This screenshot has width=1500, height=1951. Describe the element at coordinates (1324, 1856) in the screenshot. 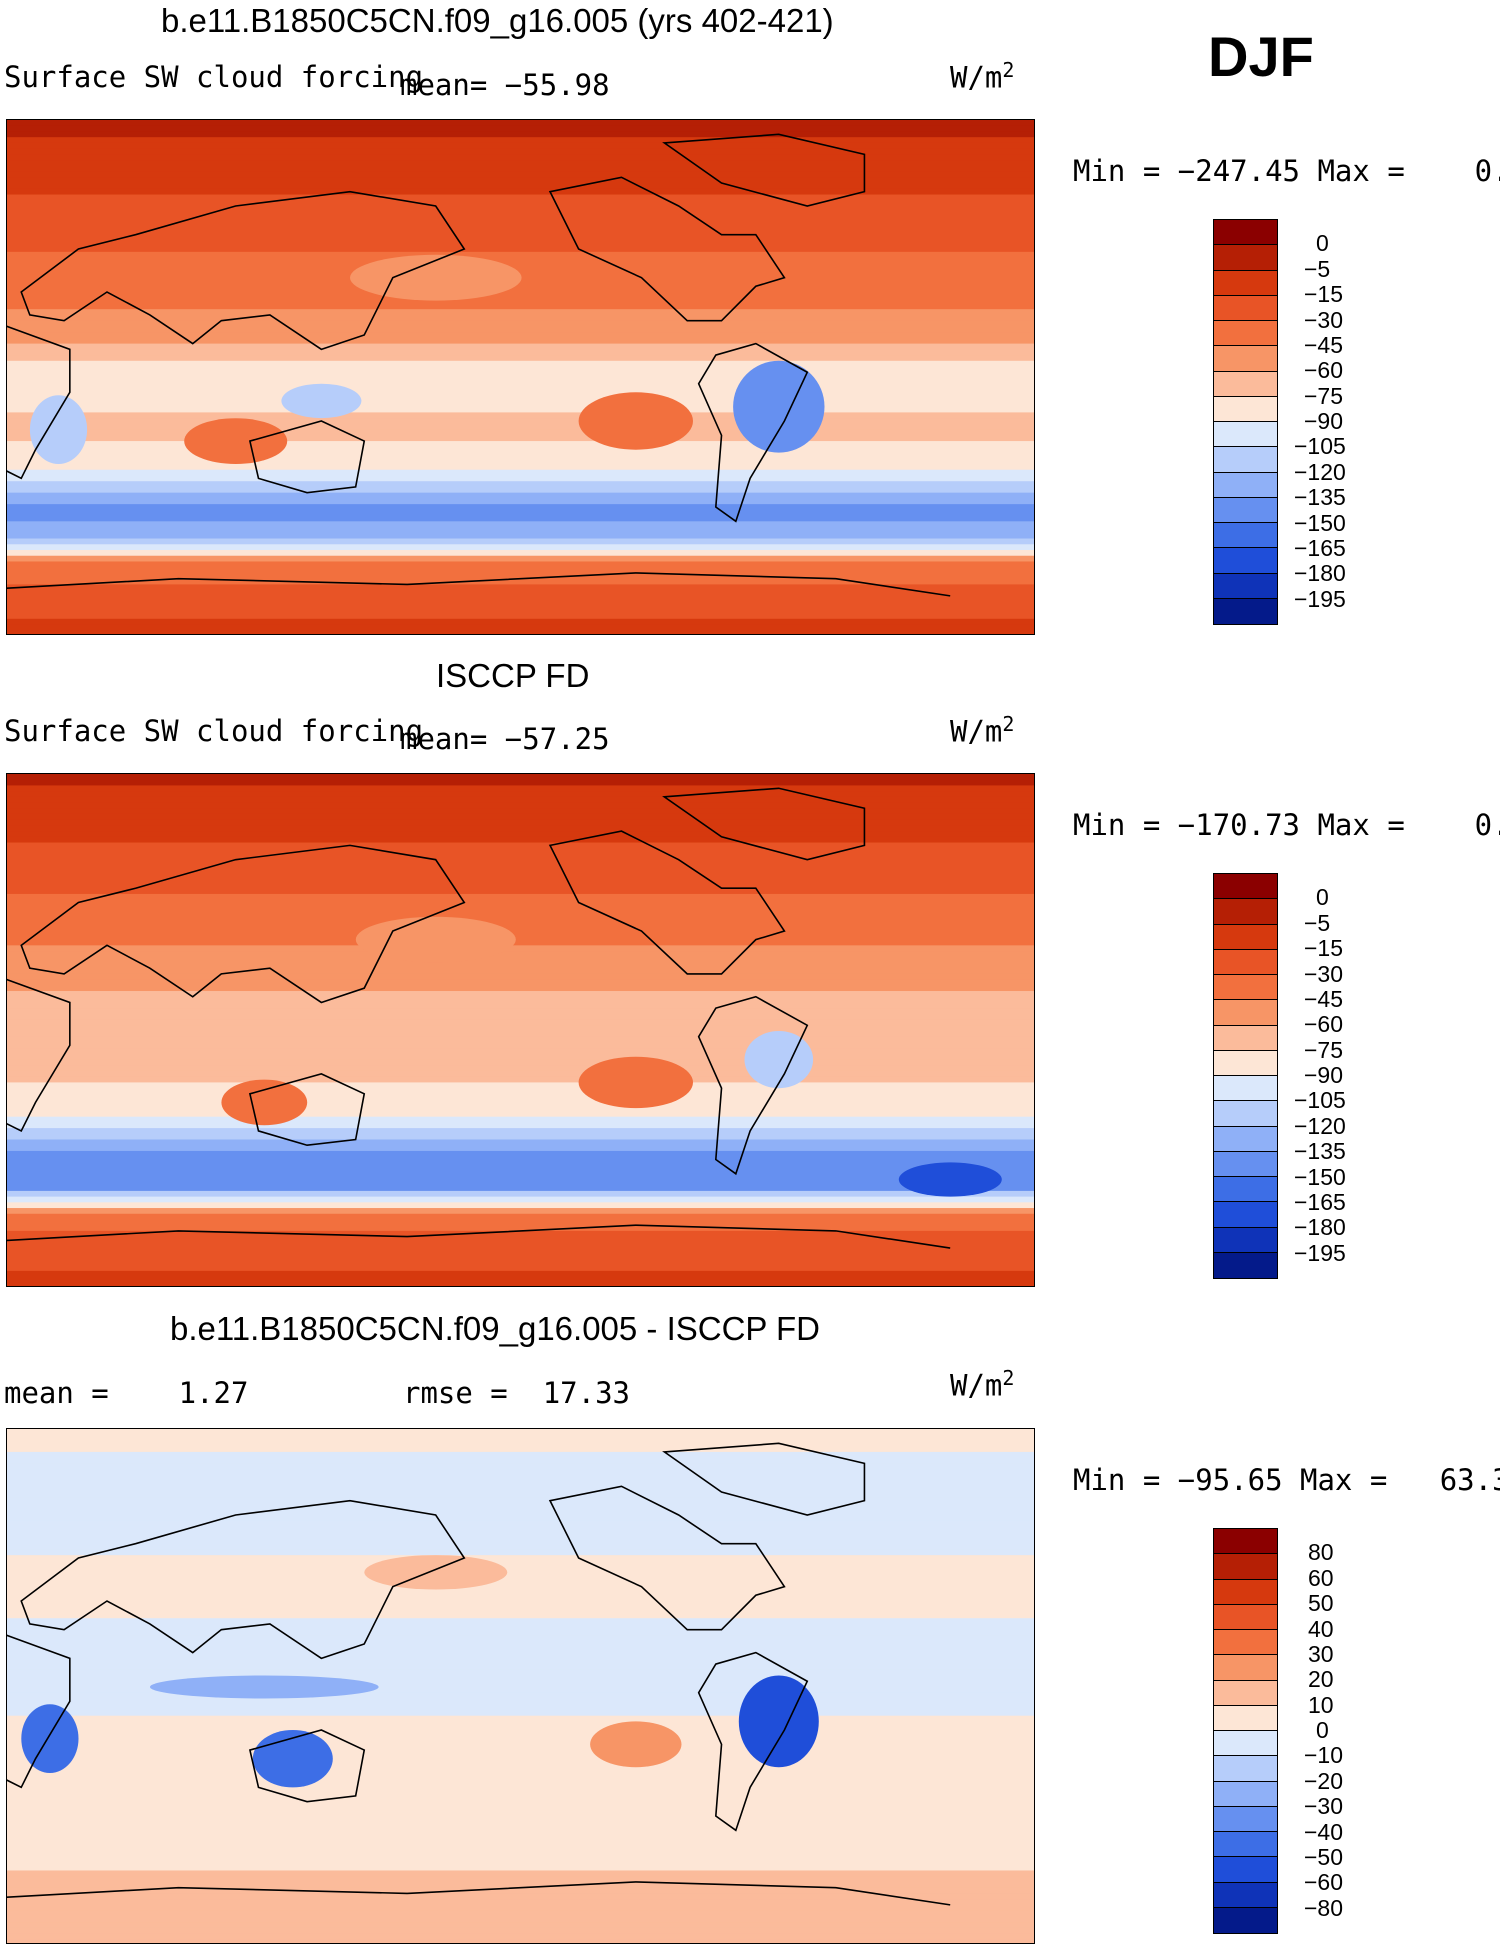

I see `colorbar-tick-label: −50` at that location.